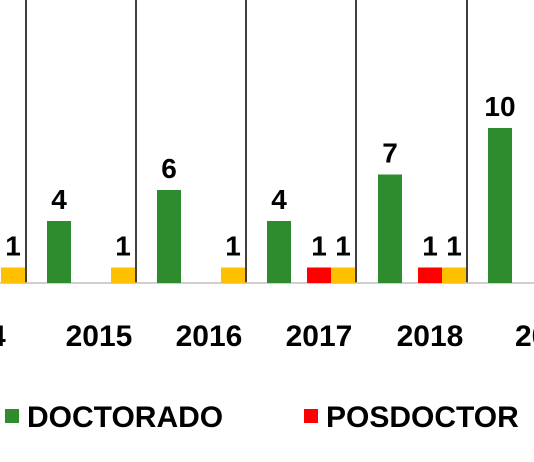 This screenshot has height=462, width=534. Describe the element at coordinates (262, 417) in the screenshot. I see `legend: DOCTORADO POSDOCTOR` at that location.